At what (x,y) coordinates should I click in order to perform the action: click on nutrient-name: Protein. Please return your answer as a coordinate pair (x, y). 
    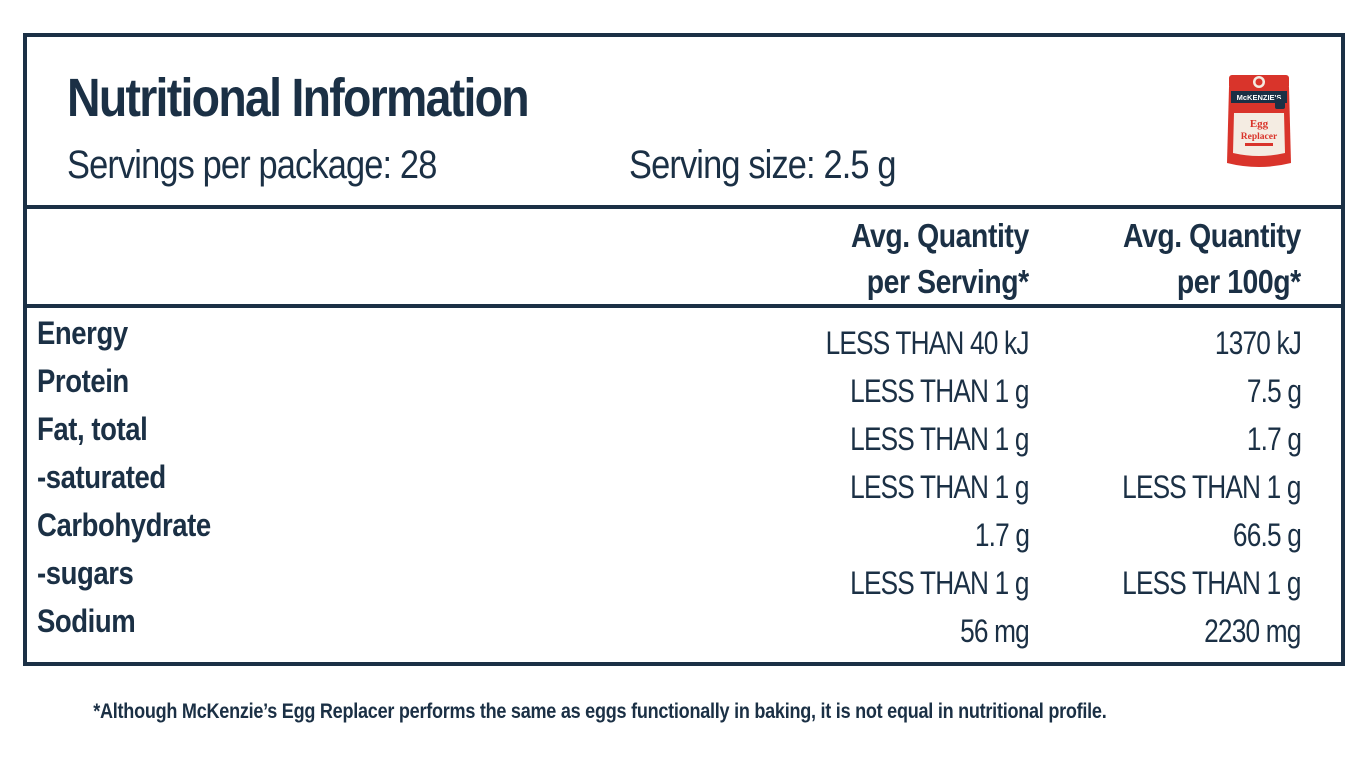
    Looking at the image, I should click on (83, 381).